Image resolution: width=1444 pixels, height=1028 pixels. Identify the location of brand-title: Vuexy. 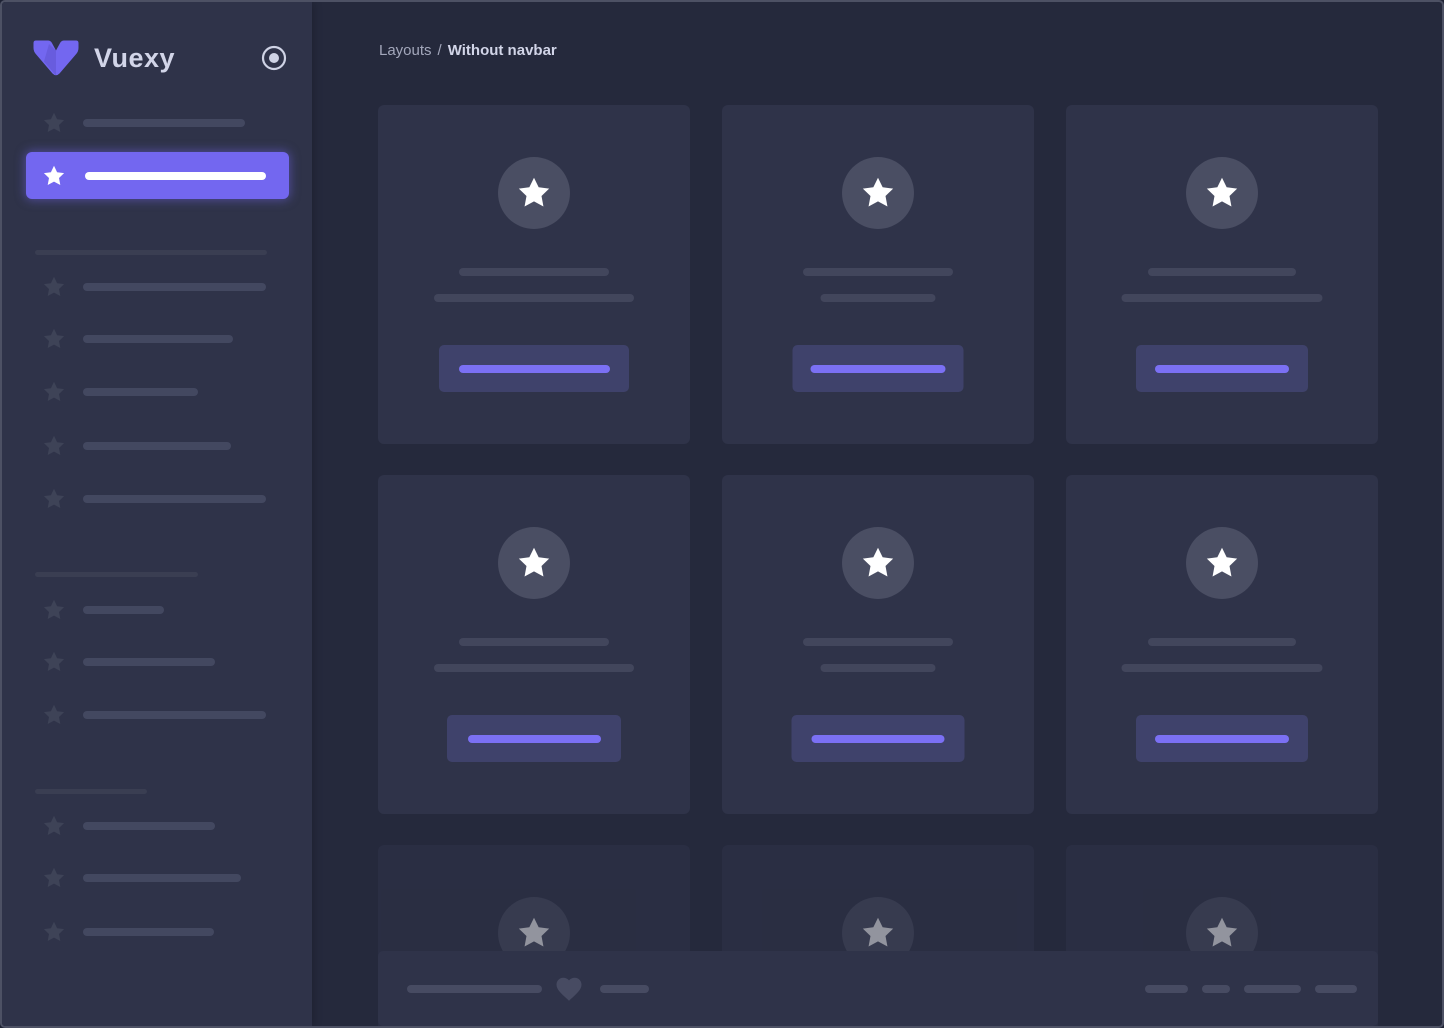
(135, 57).